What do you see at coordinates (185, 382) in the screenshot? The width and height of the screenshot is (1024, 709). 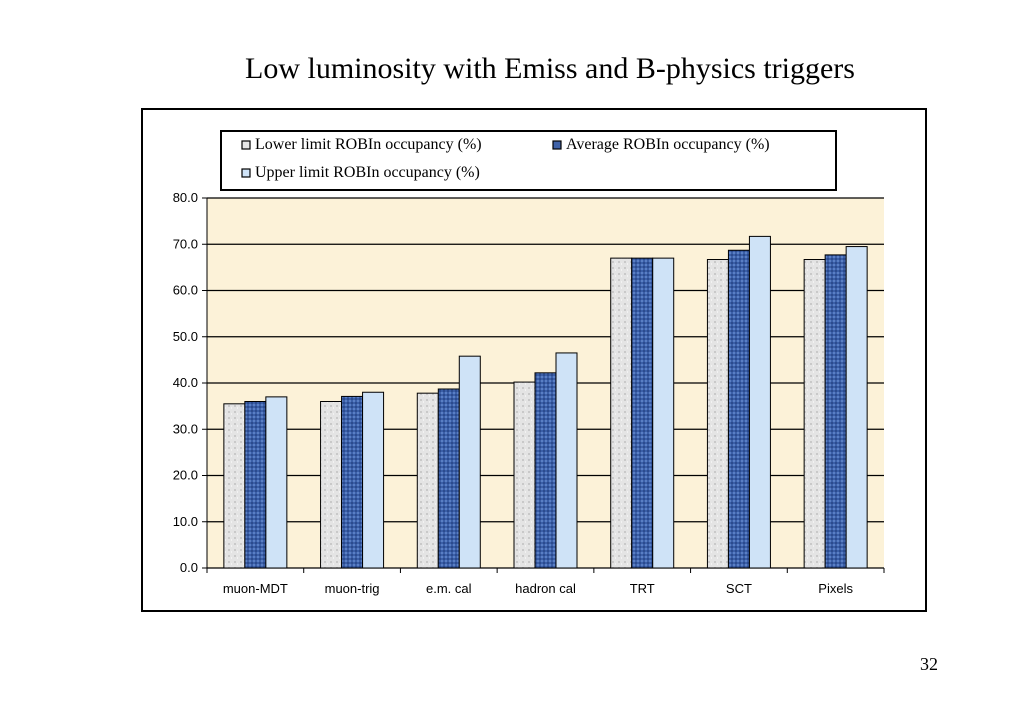 I see `y-tick-label: 40.0` at bounding box center [185, 382].